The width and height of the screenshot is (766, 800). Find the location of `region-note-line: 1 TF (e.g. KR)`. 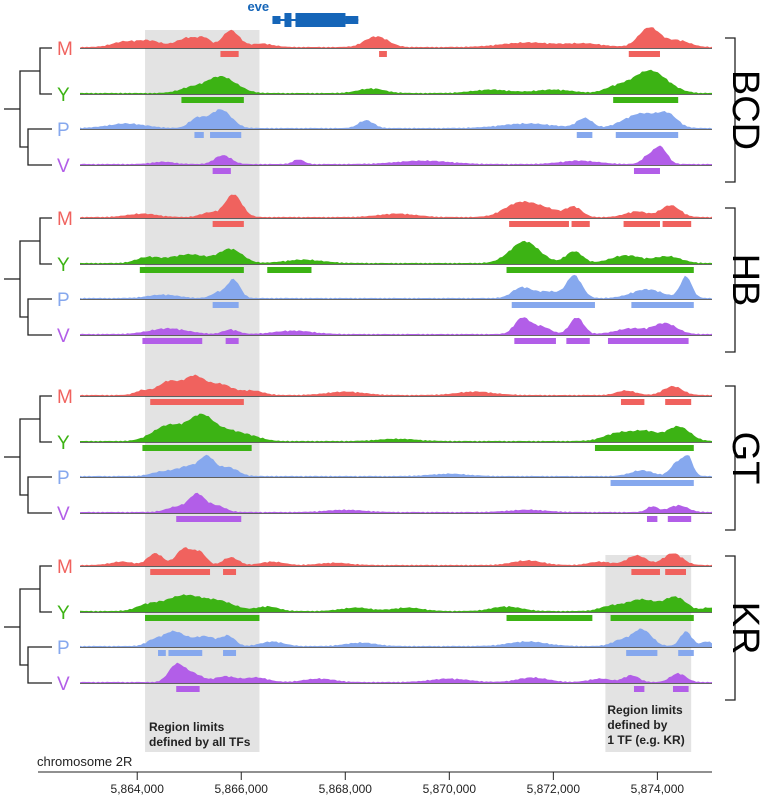

region-note-line: 1 TF (e.g. KR) is located at coordinates (645, 740).